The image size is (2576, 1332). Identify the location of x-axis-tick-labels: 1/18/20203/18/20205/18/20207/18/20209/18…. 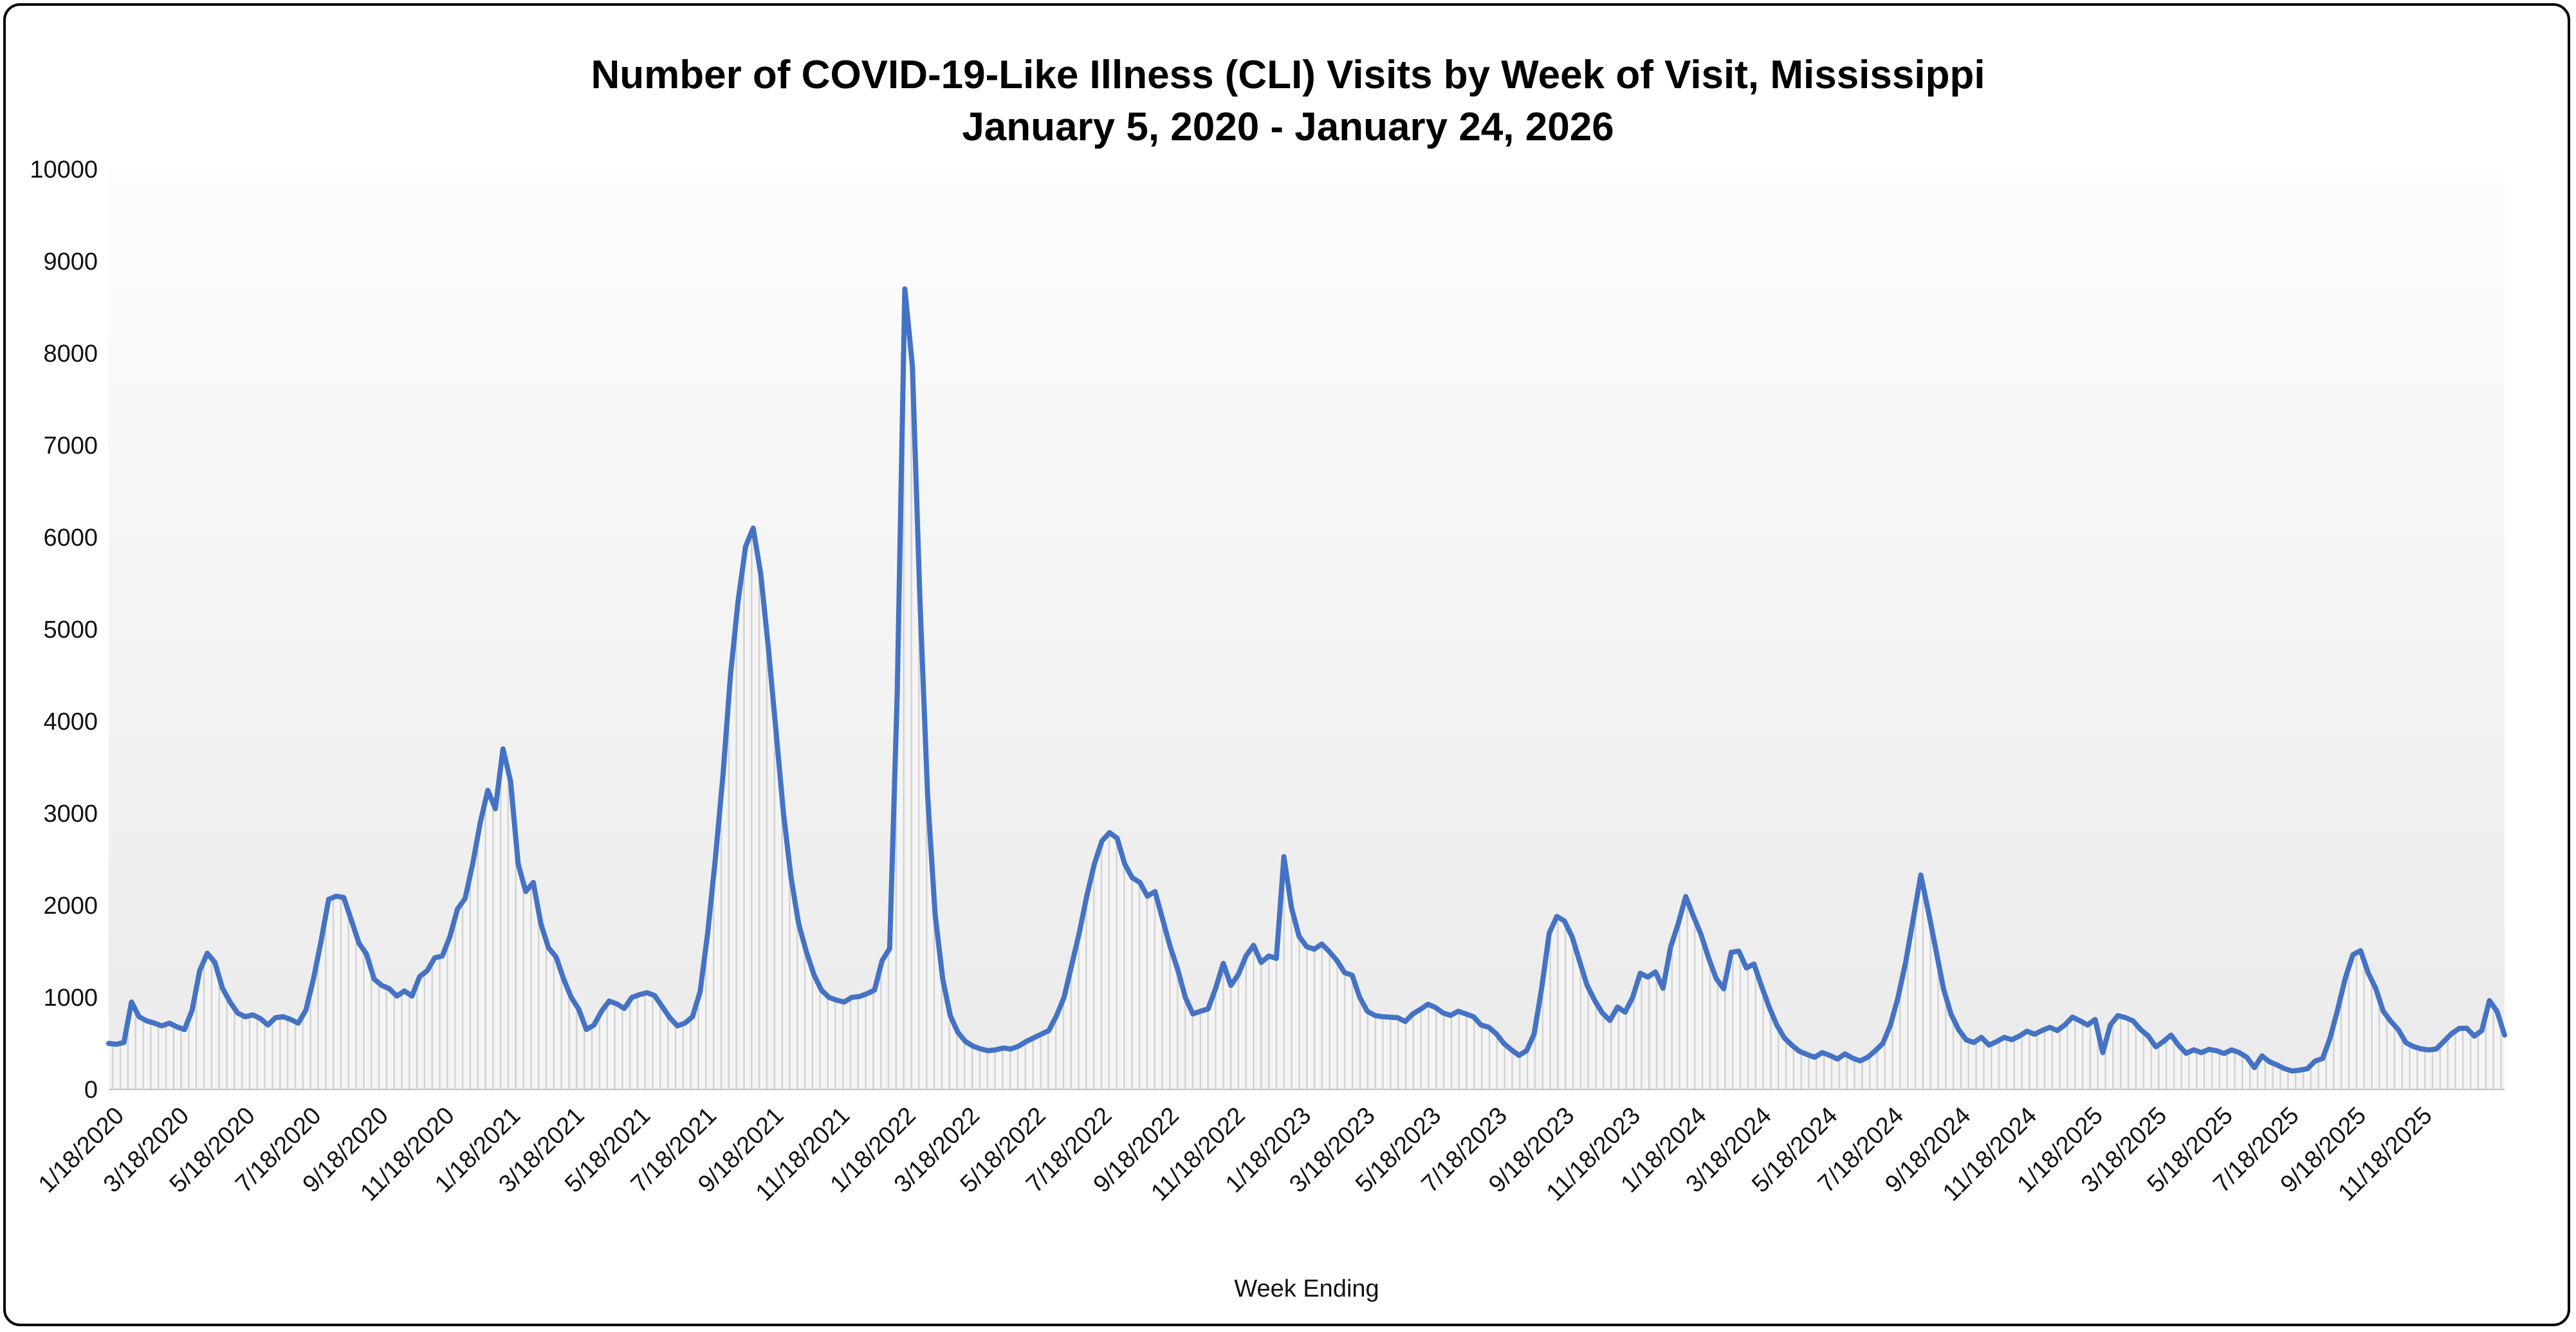
(1235, 1154).